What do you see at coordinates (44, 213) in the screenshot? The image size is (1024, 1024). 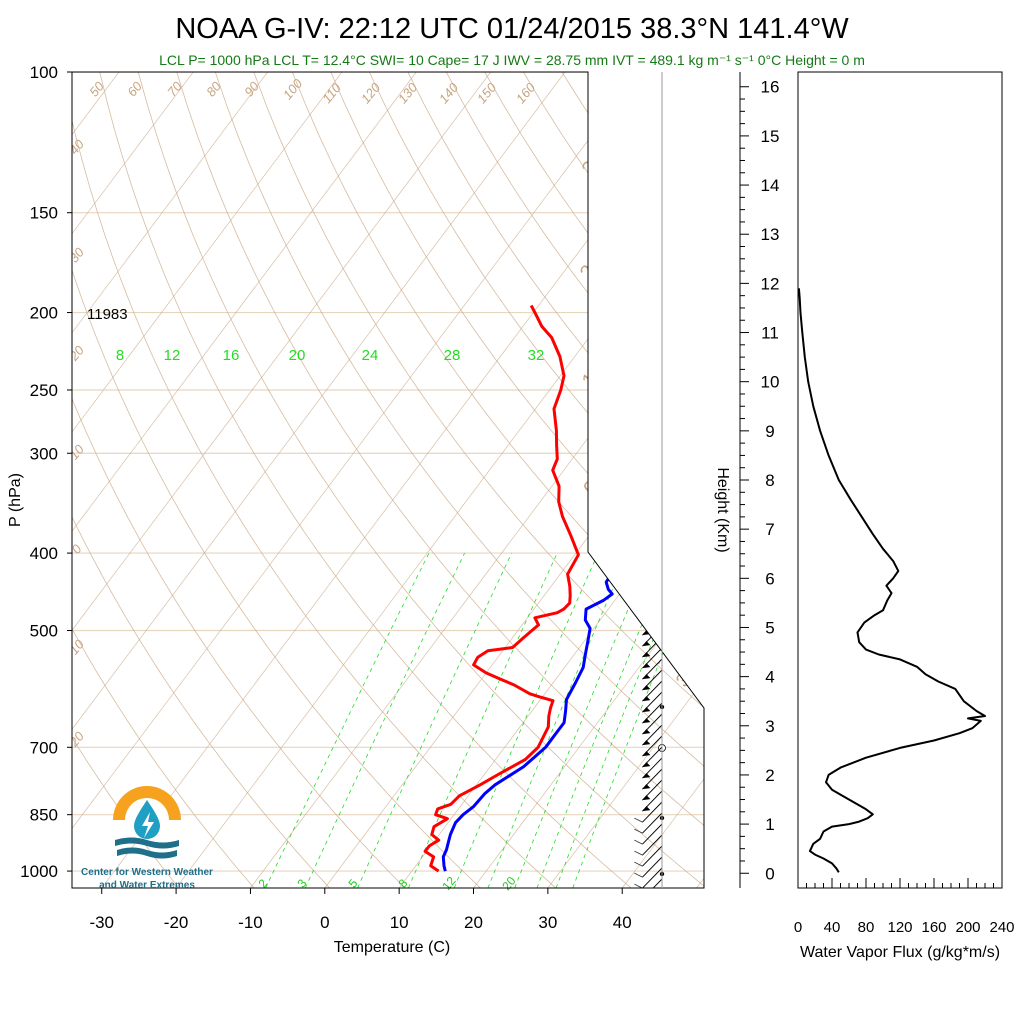 I see `y-tick-label: 150` at bounding box center [44, 213].